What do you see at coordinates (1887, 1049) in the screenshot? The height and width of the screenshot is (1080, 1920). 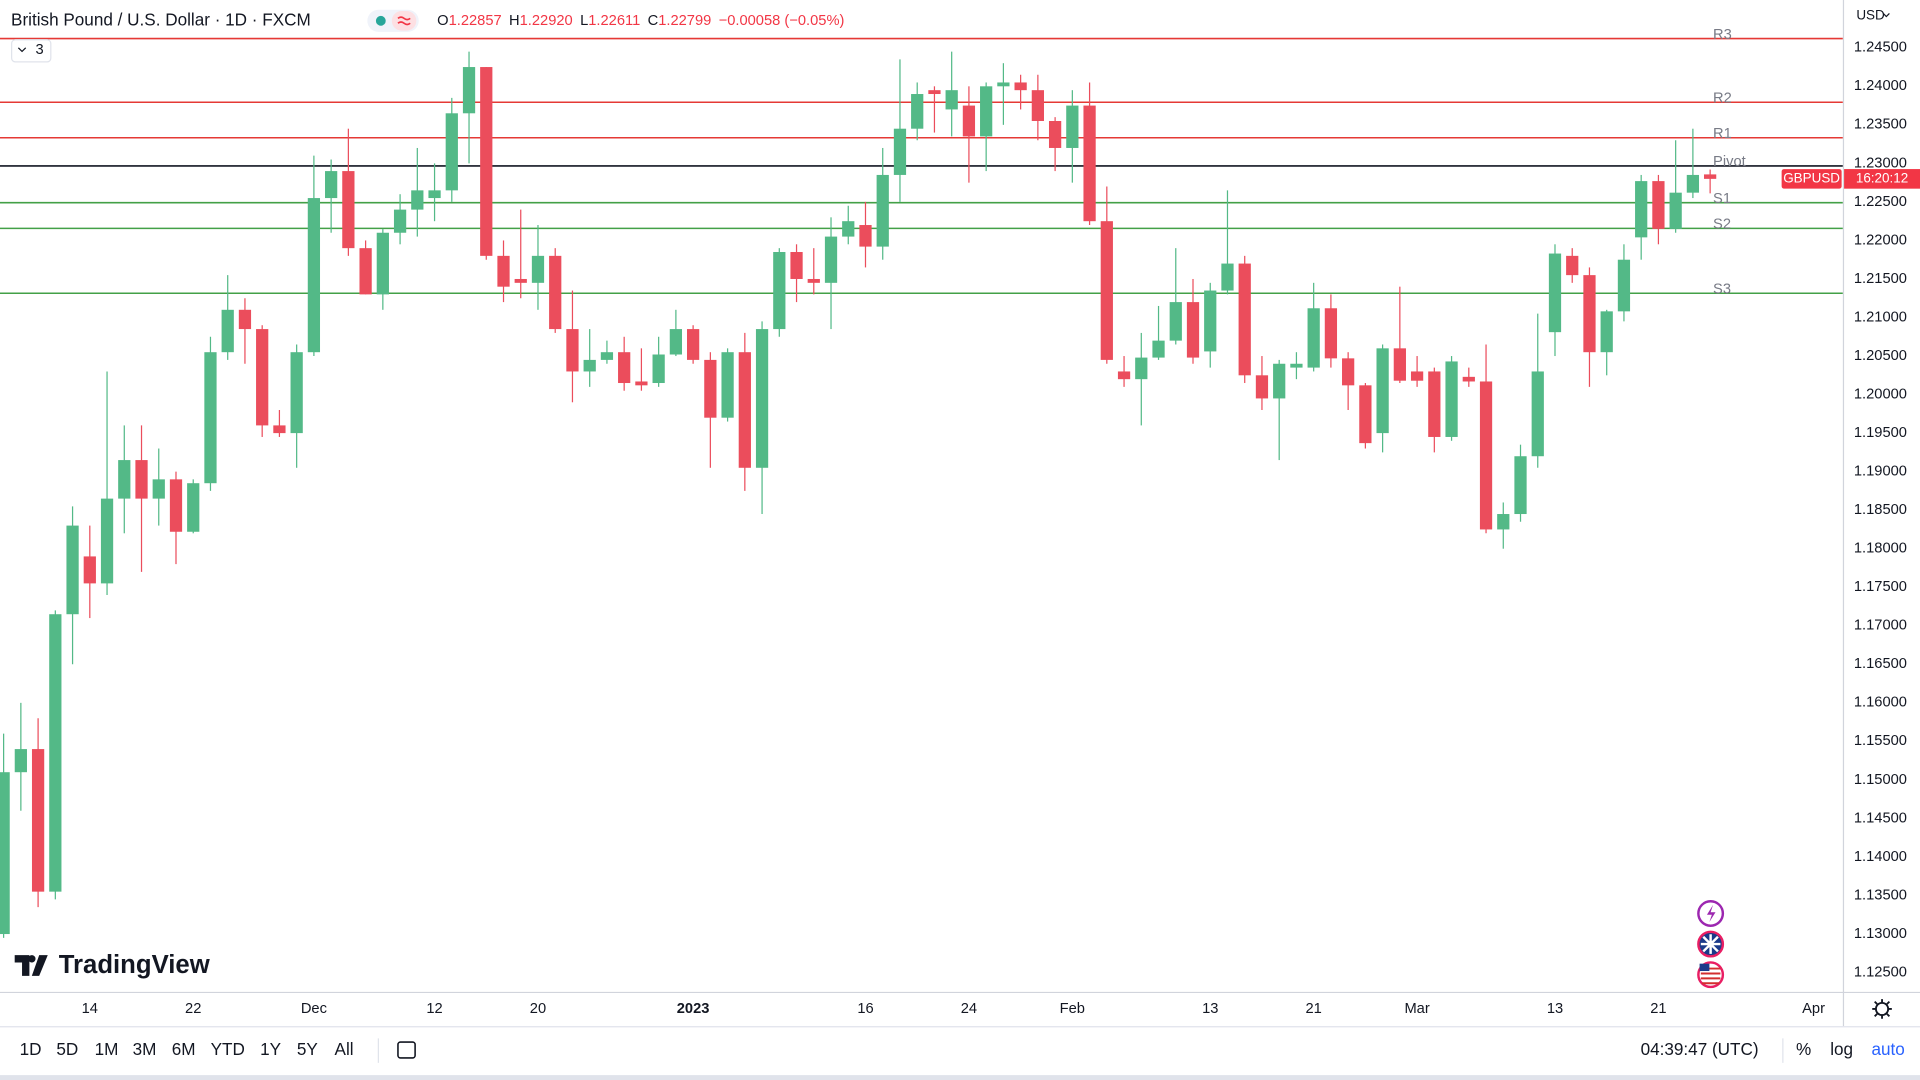 I see `scale-option: auto` at bounding box center [1887, 1049].